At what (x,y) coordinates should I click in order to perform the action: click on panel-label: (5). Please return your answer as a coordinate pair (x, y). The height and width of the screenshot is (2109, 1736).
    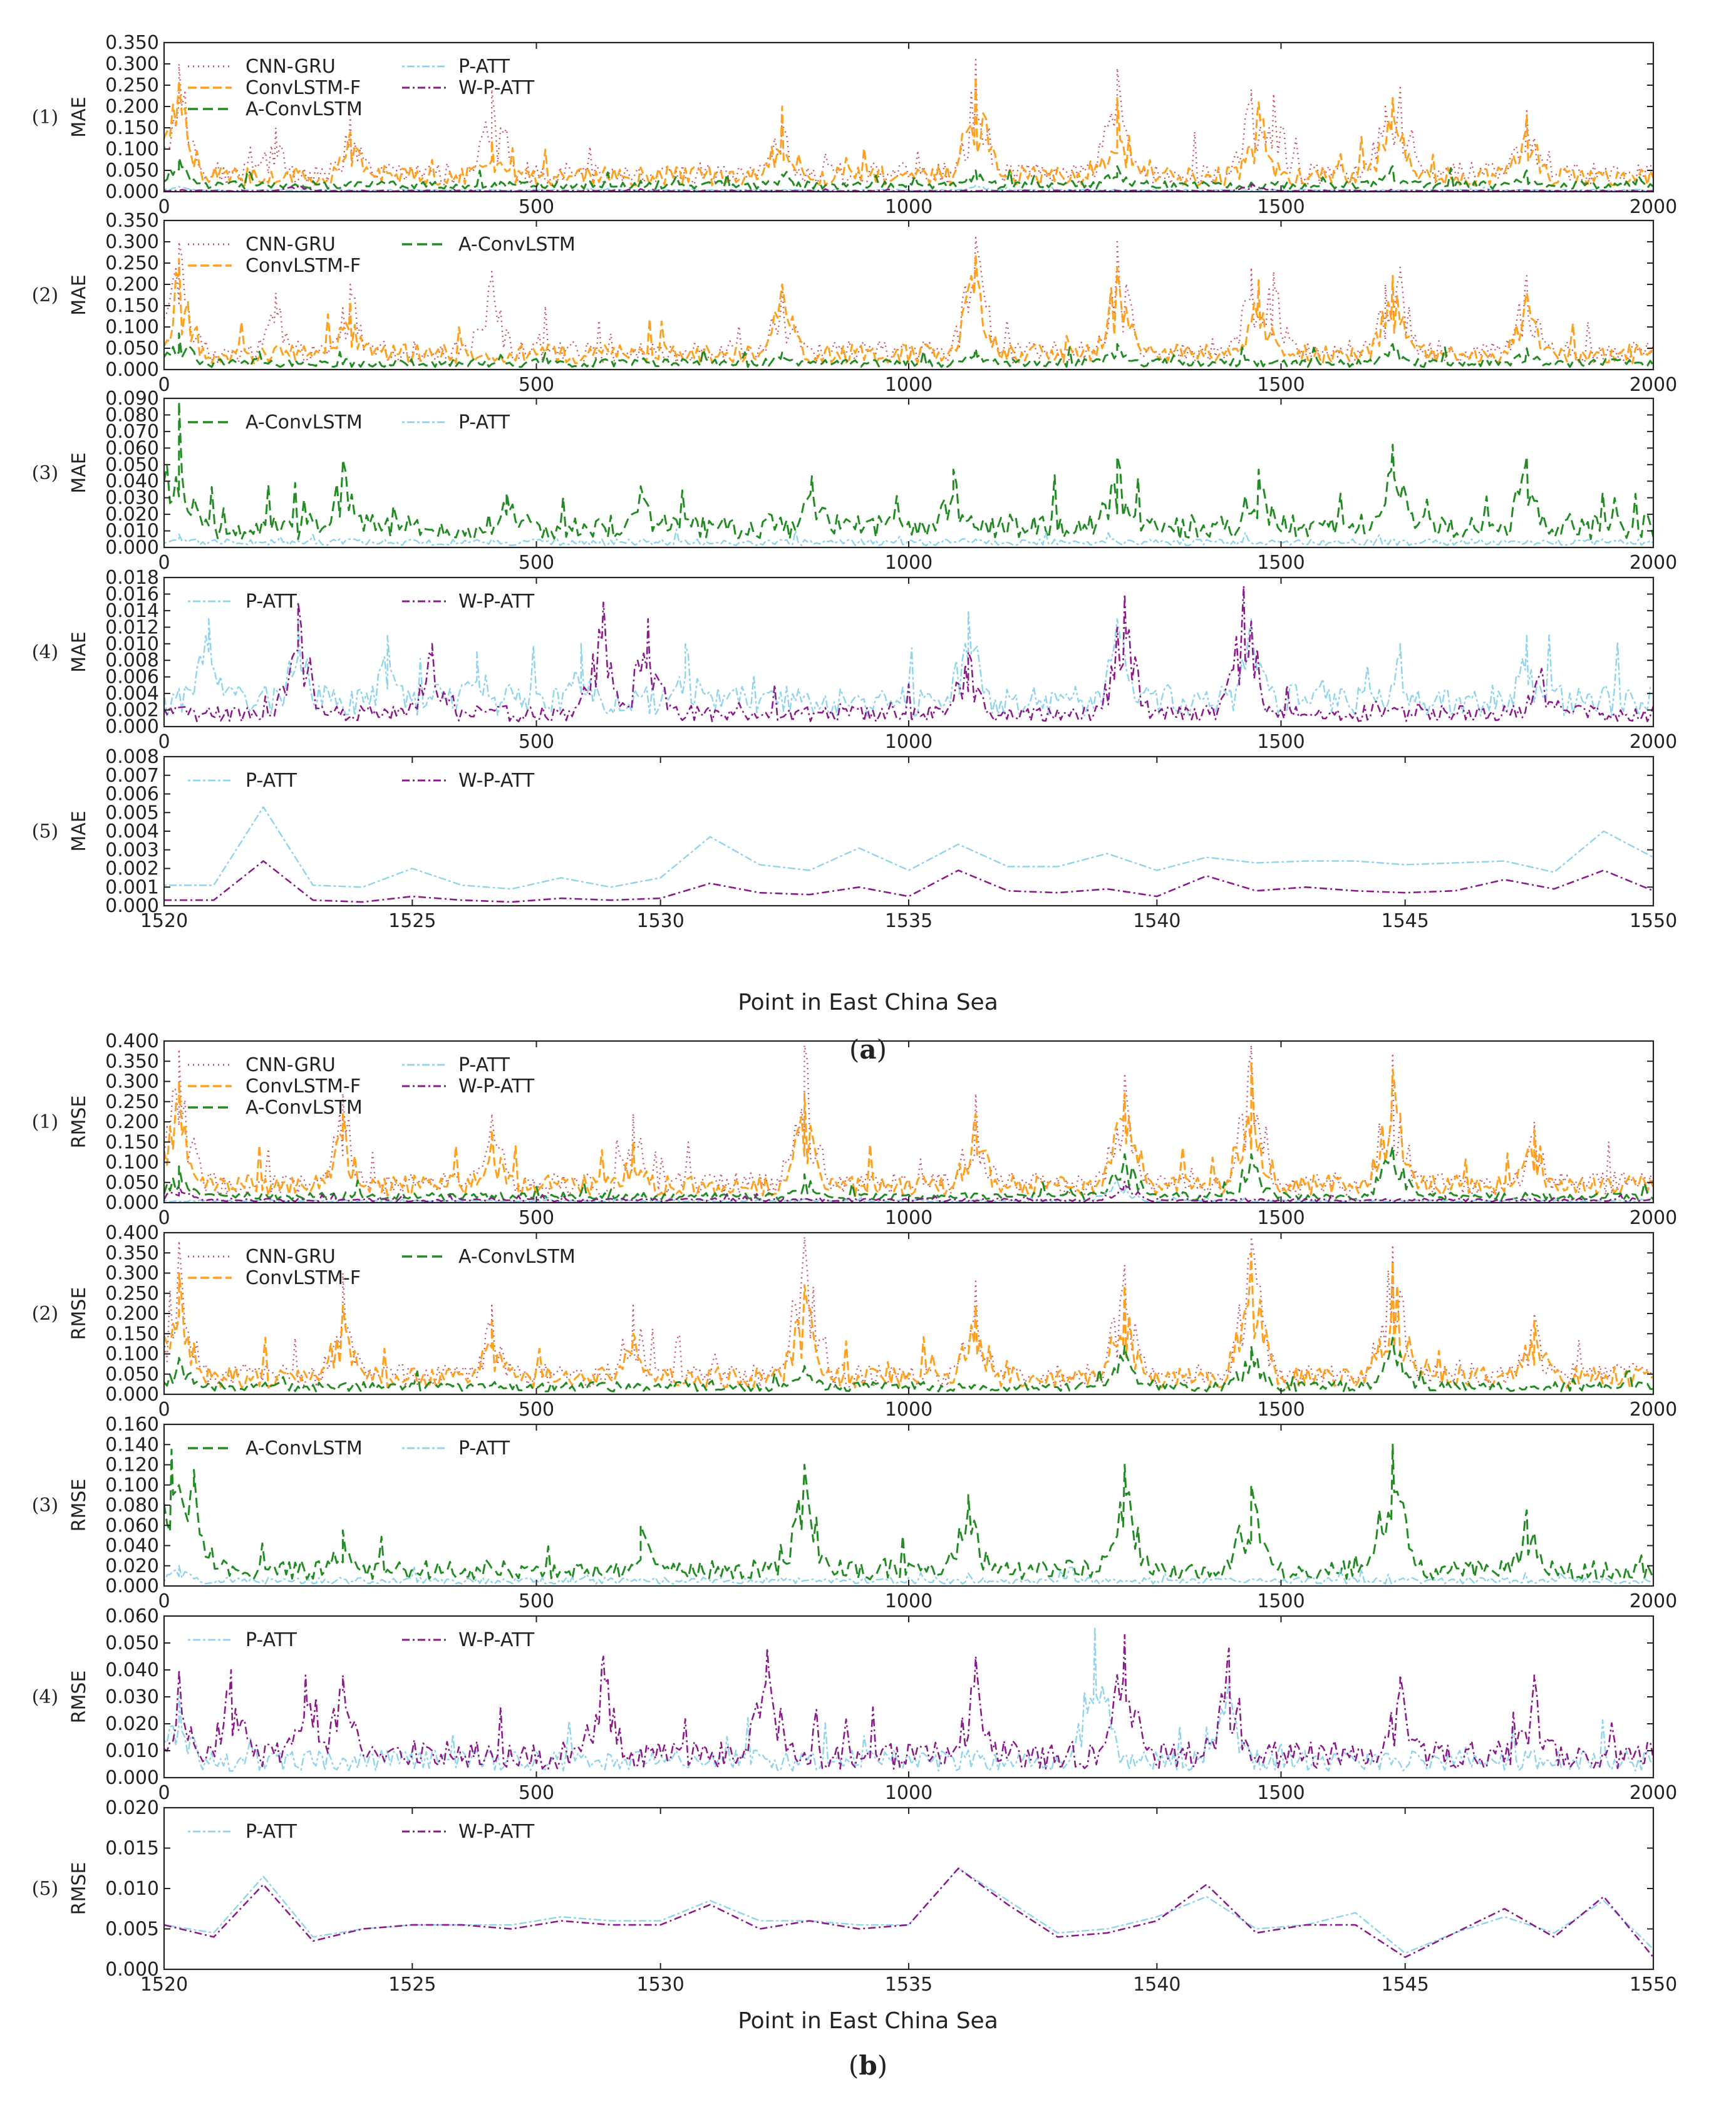
    Looking at the image, I should click on (46, 831).